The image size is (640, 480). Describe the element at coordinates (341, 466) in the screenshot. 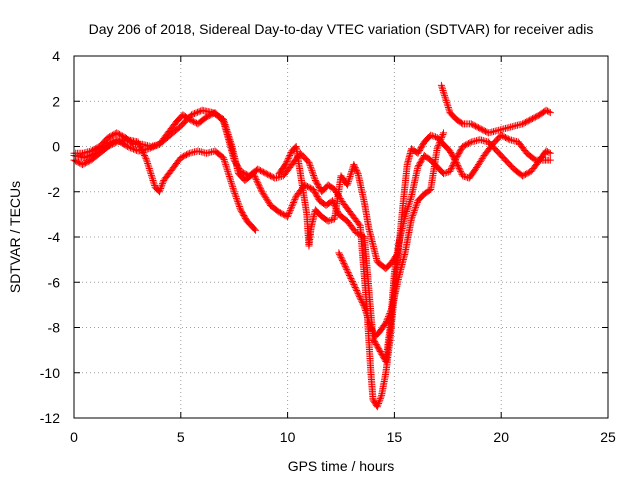

I see `x-axis-label: GPS time / hours` at that location.